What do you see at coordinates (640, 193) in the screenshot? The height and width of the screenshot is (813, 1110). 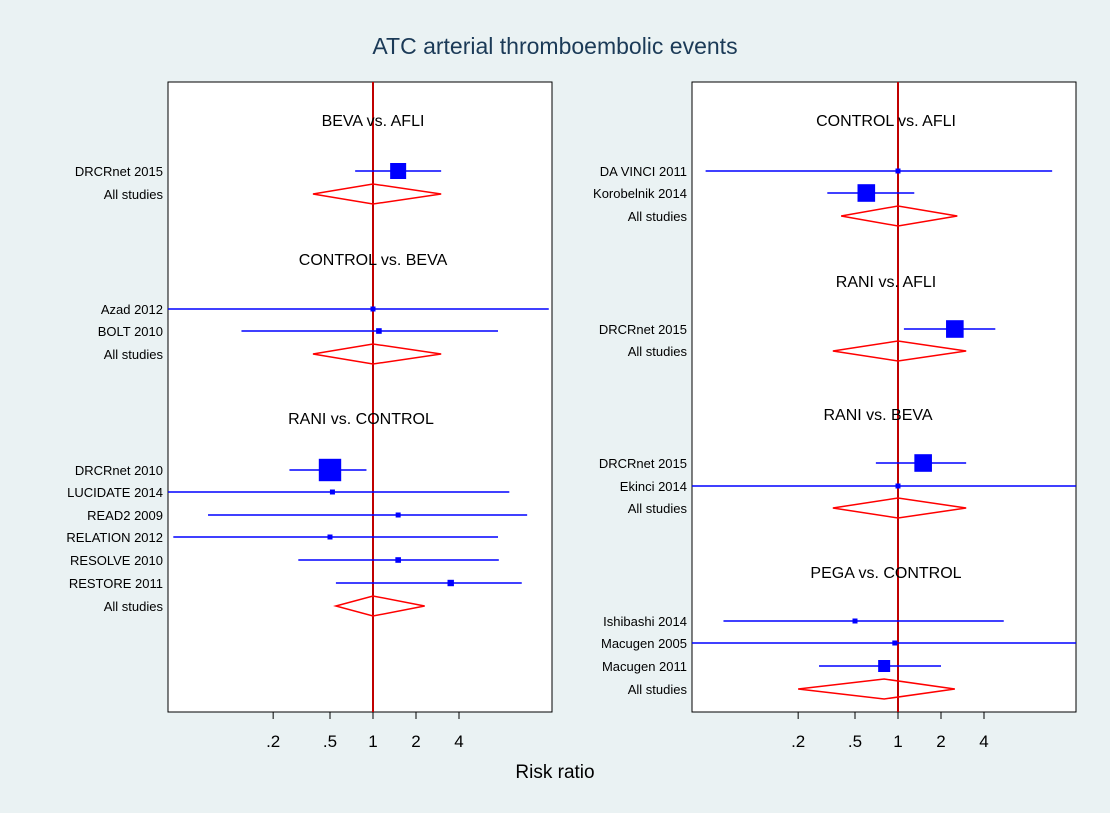 I see `right-study-label: Korobelnik 2014` at bounding box center [640, 193].